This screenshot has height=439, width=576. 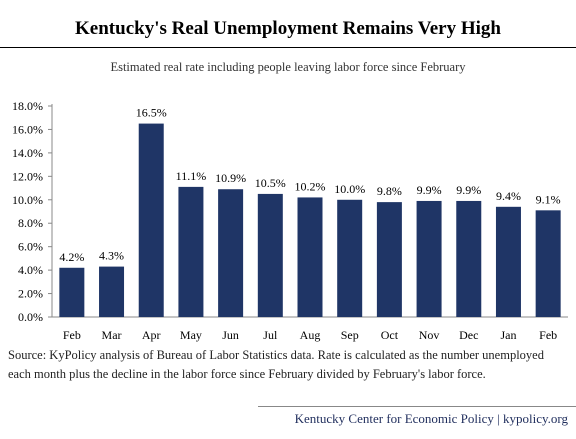 I want to click on x-tick-label: Sep, so click(x=350, y=335).